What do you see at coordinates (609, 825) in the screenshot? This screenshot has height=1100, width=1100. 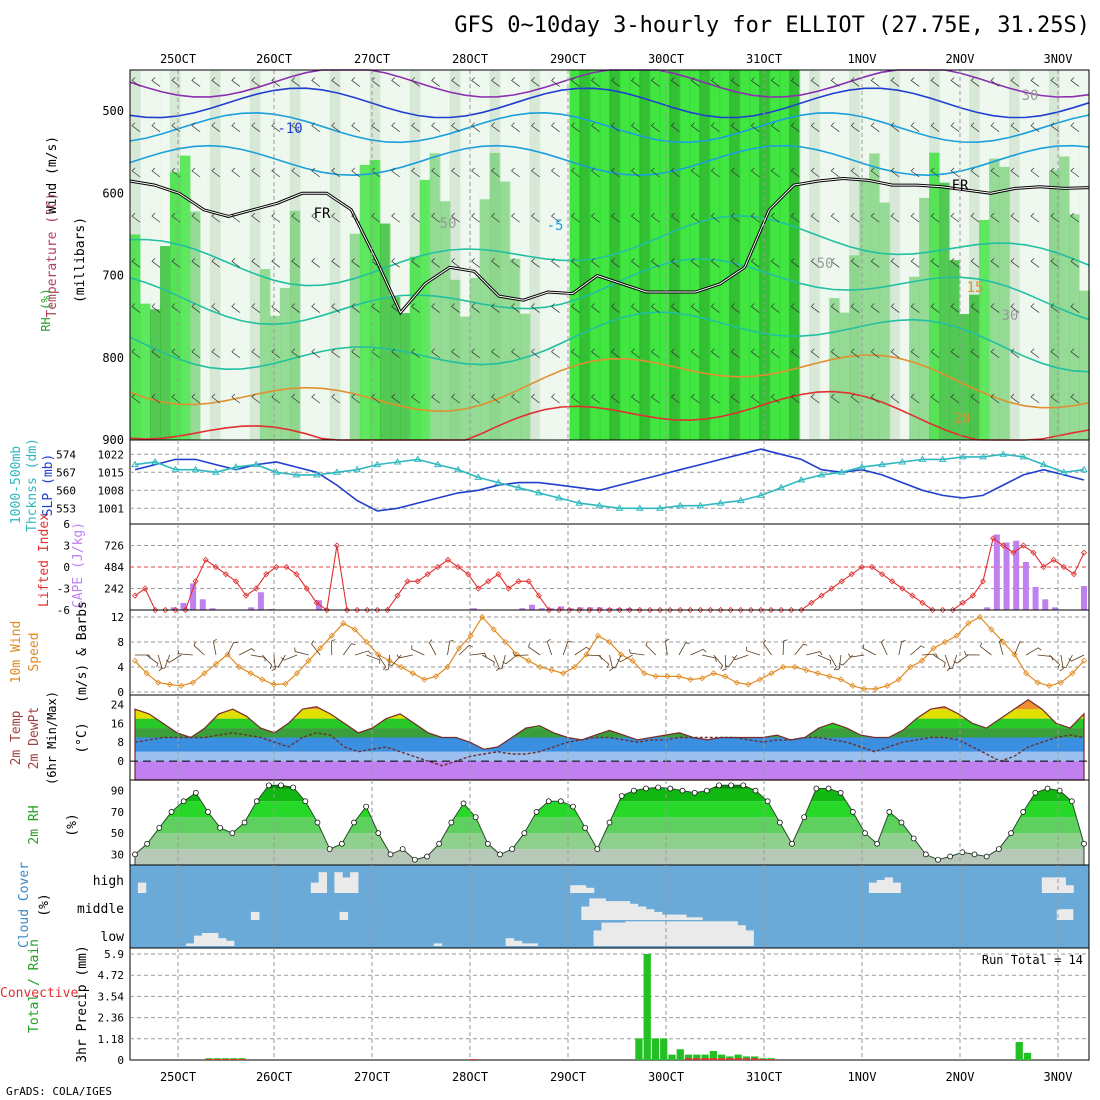 I see `rh-outline` at bounding box center [609, 825].